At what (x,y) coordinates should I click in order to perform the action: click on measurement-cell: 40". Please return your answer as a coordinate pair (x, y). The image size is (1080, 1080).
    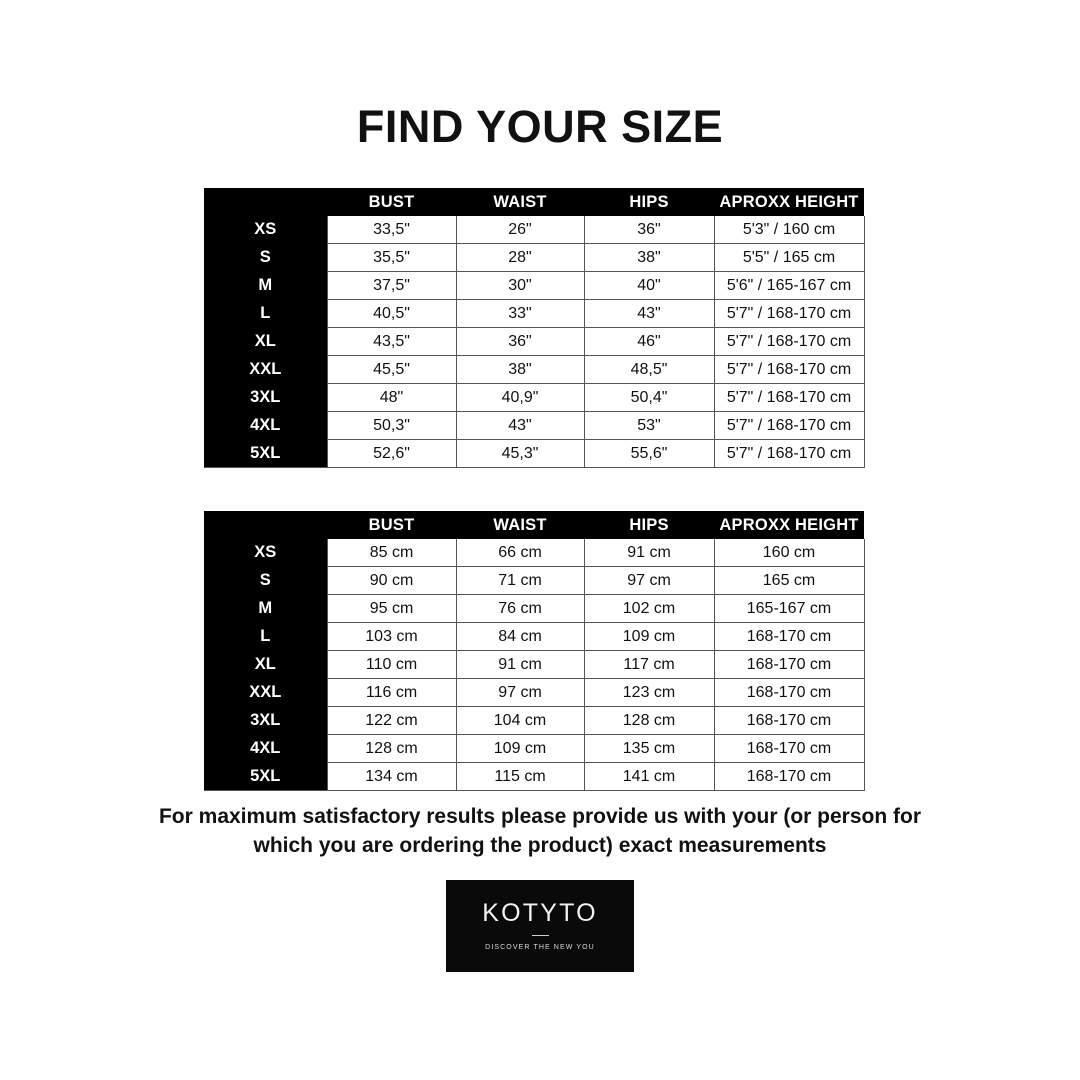
    Looking at the image, I should click on (649, 285).